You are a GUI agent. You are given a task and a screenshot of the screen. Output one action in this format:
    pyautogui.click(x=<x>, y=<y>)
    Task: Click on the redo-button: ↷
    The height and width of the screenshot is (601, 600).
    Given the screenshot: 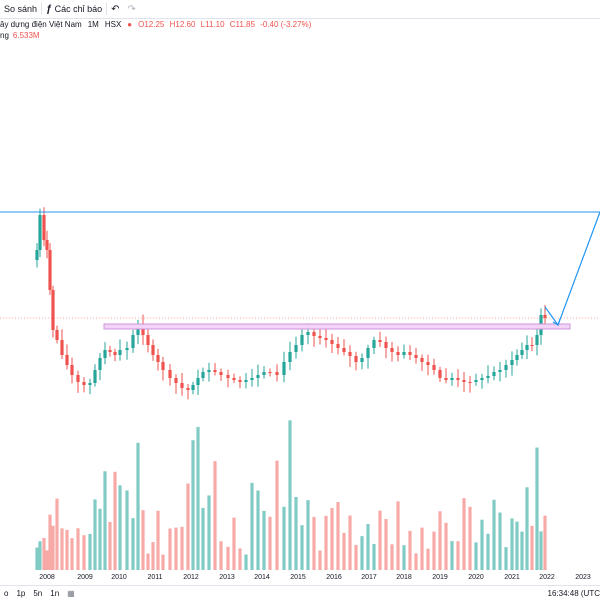 What is the action you would take?
    pyautogui.click(x=132, y=9)
    